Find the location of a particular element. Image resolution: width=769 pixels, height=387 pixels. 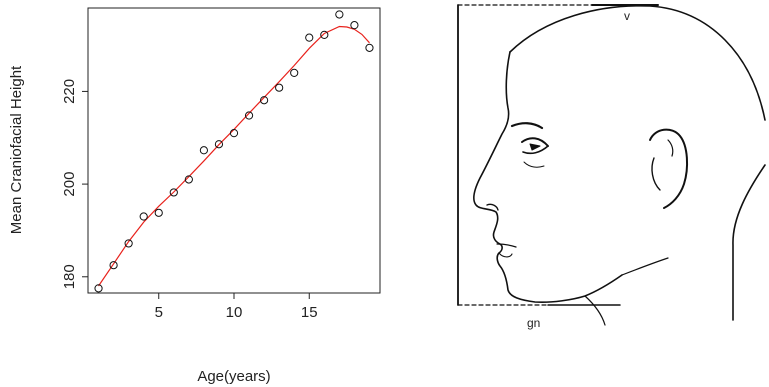

eyebrow is located at coordinates (527, 126).